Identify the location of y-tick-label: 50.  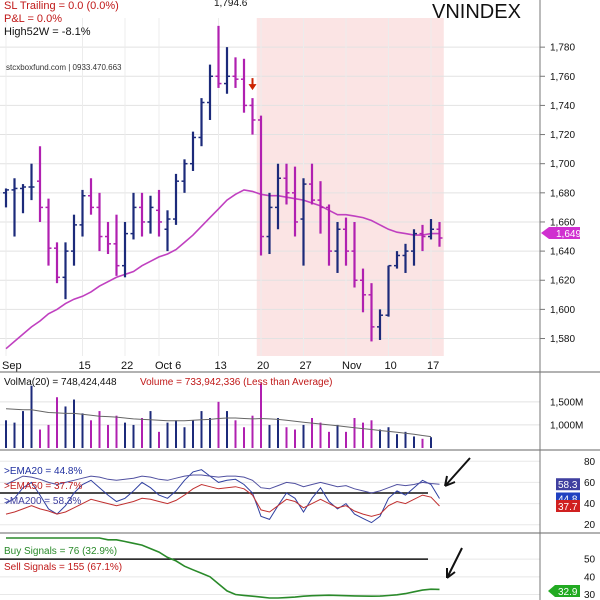
(590, 560).